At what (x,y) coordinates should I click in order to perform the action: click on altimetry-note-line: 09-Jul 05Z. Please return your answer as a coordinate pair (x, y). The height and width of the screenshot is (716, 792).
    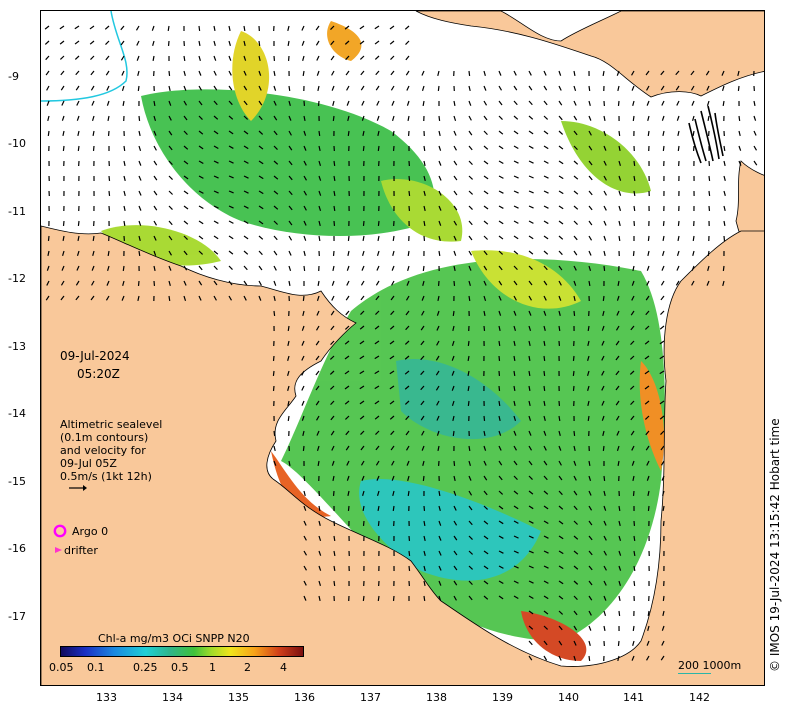
    Looking at the image, I should click on (88, 463).